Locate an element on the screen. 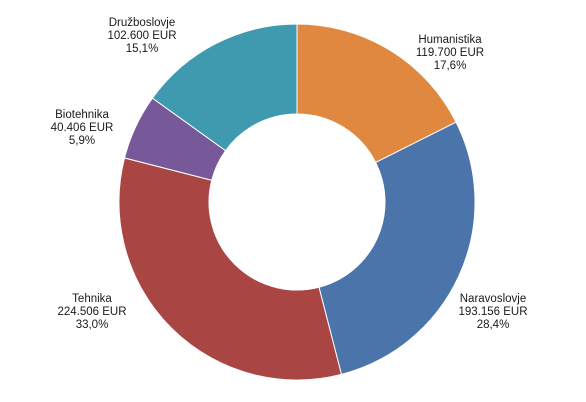 This screenshot has width=586, height=402. label-percent: 33,0% is located at coordinates (92, 325).